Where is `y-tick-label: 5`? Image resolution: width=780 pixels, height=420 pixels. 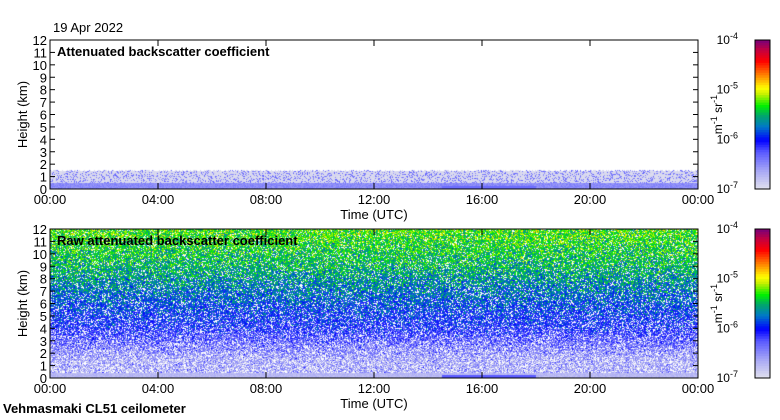
y-tick-label: 5 is located at coordinates (43, 316).